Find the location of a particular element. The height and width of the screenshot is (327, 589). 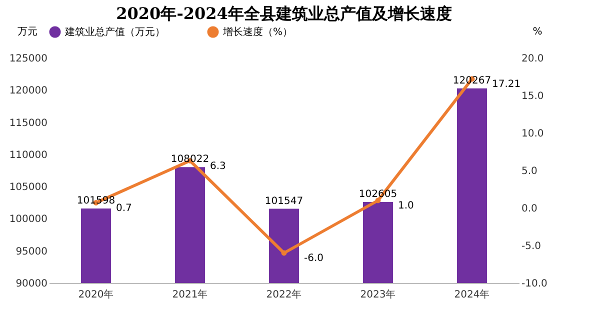

y2-tick-label: 10.0 is located at coordinates (533, 134).